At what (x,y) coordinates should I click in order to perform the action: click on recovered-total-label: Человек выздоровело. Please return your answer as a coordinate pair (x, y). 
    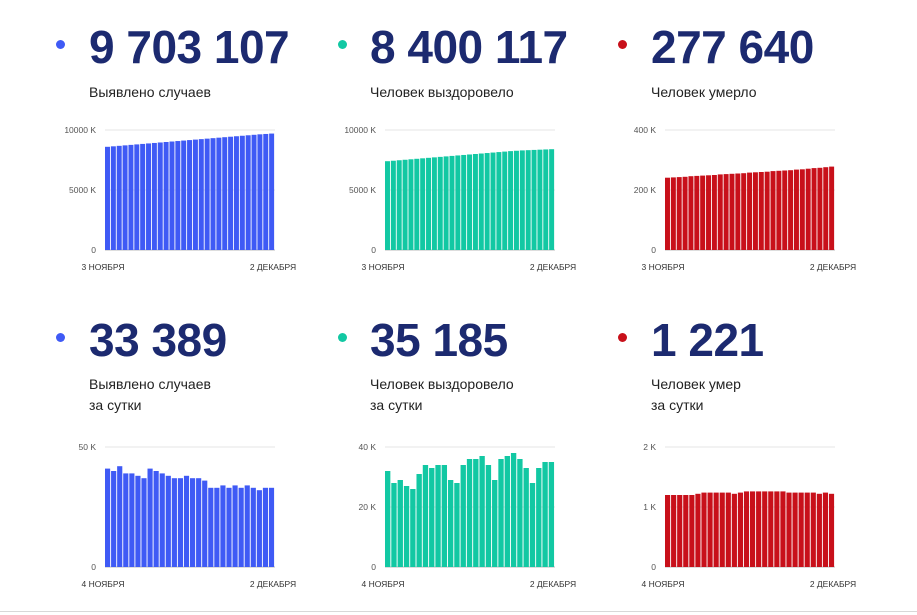
    Looking at the image, I should click on (442, 92).